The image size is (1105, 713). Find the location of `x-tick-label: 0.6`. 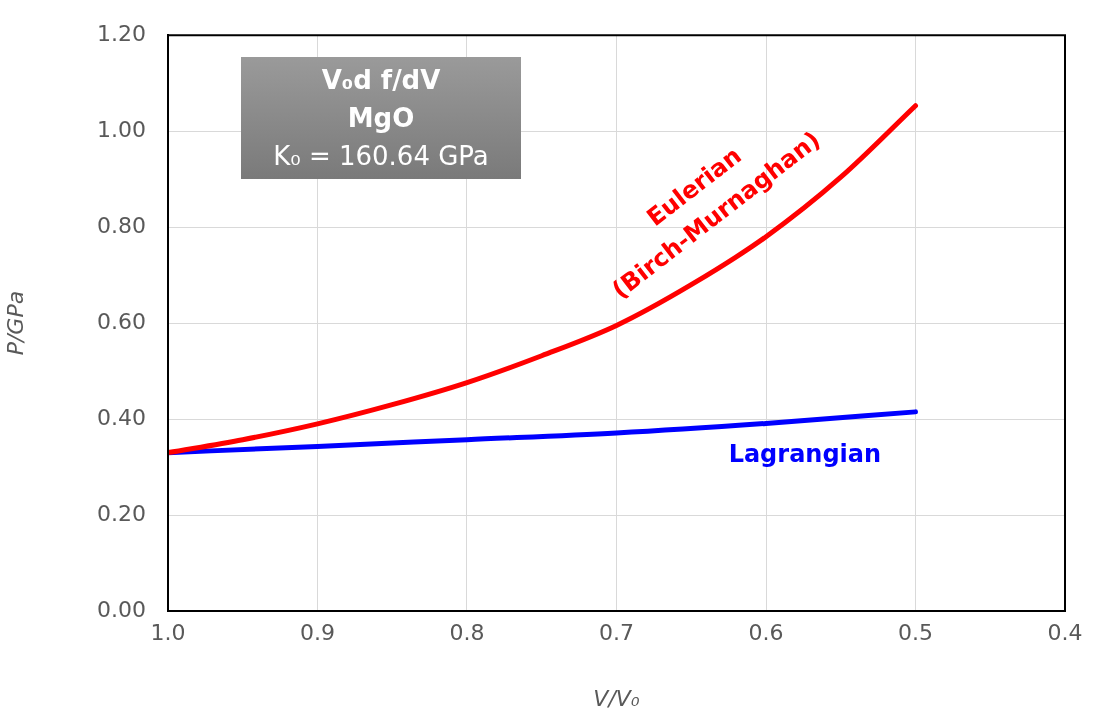

x-tick-label: 0.6 is located at coordinates (766, 632).